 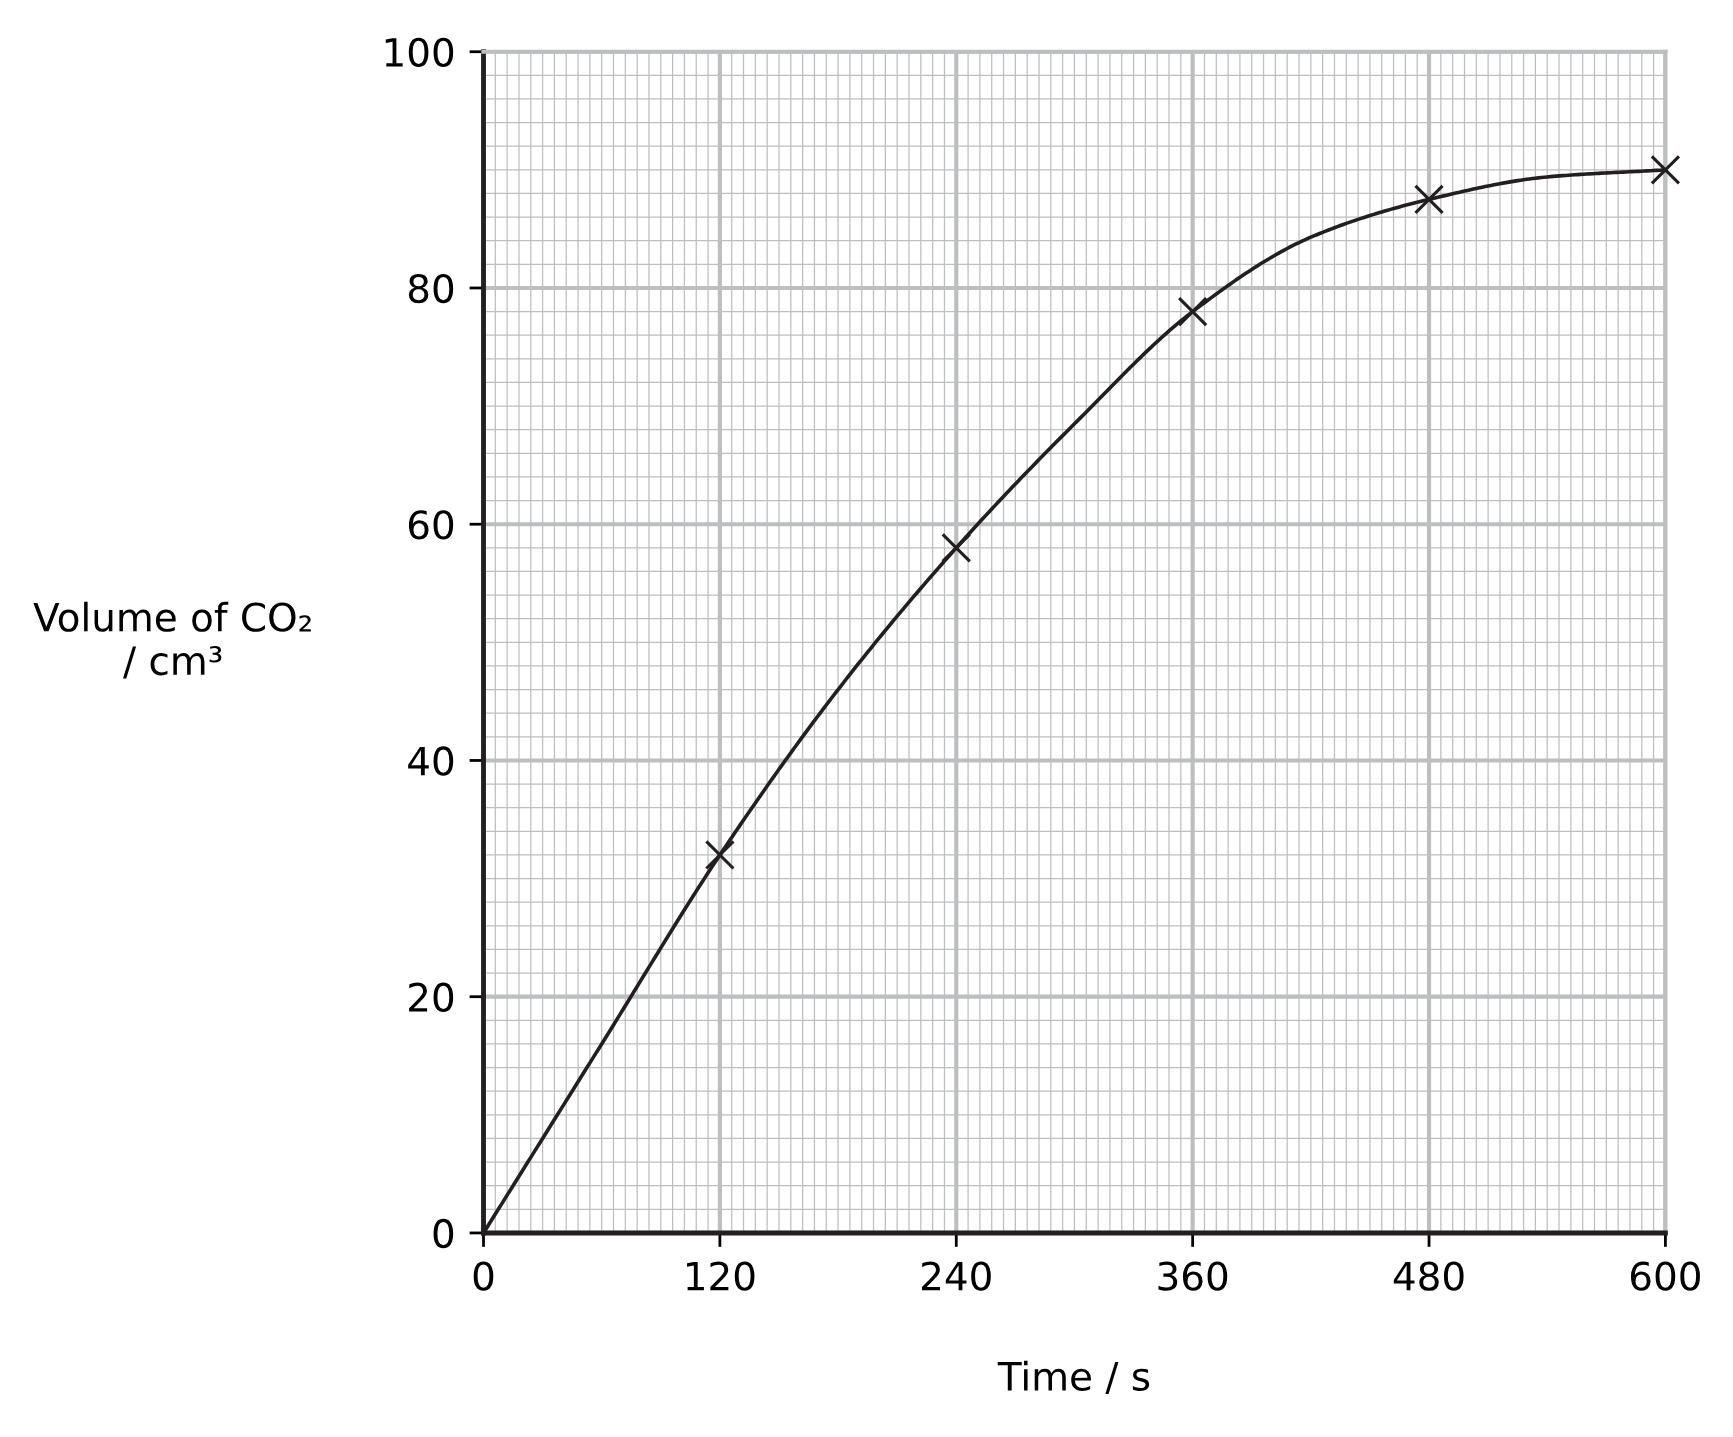 I want to click on x-tick-label: 120, so click(x=721, y=1276).